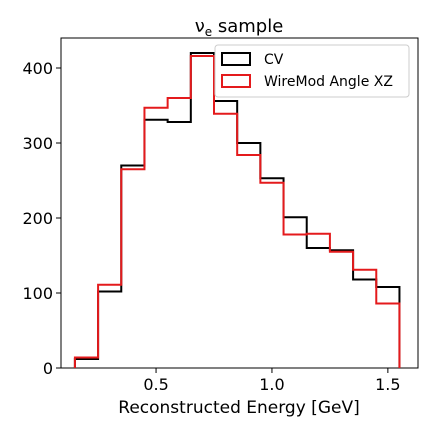 The height and width of the screenshot is (432, 432). I want to click on y-tick-label: 0, so click(48, 368).